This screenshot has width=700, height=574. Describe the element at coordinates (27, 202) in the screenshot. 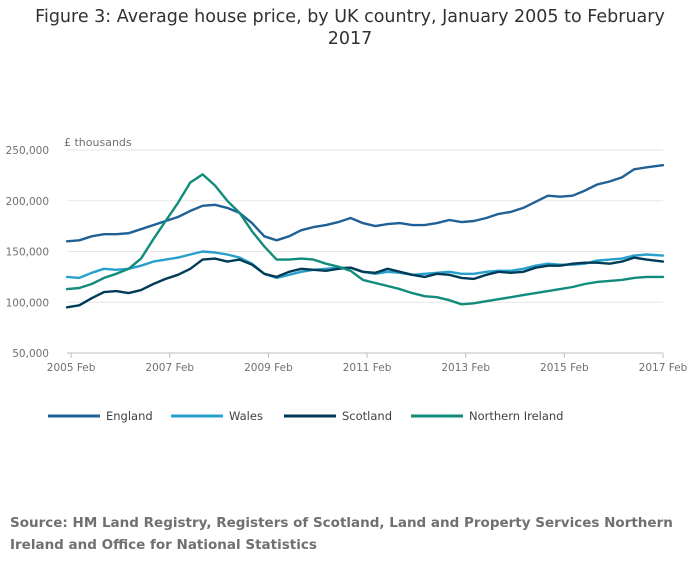

I see `y-tick-label: 200,000` at that location.